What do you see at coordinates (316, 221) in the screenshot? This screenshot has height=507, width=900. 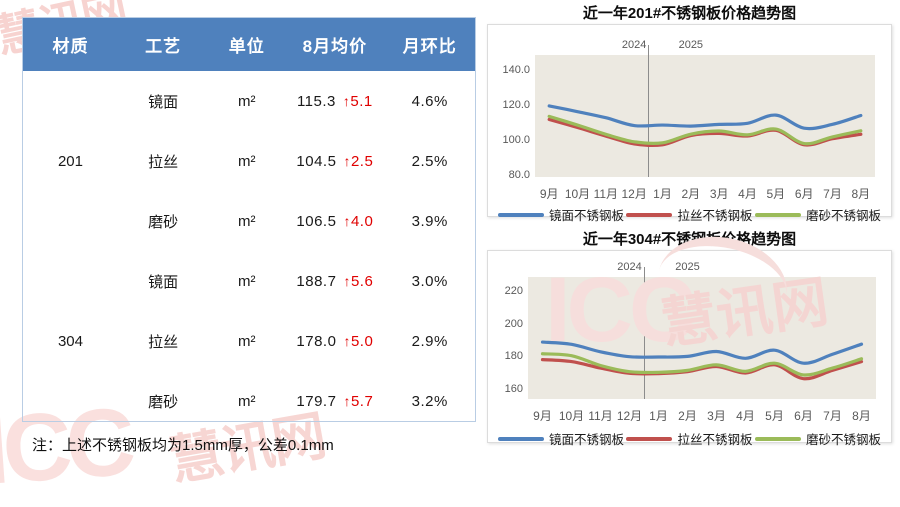 I see `avg-price-value: 106.5` at bounding box center [316, 221].